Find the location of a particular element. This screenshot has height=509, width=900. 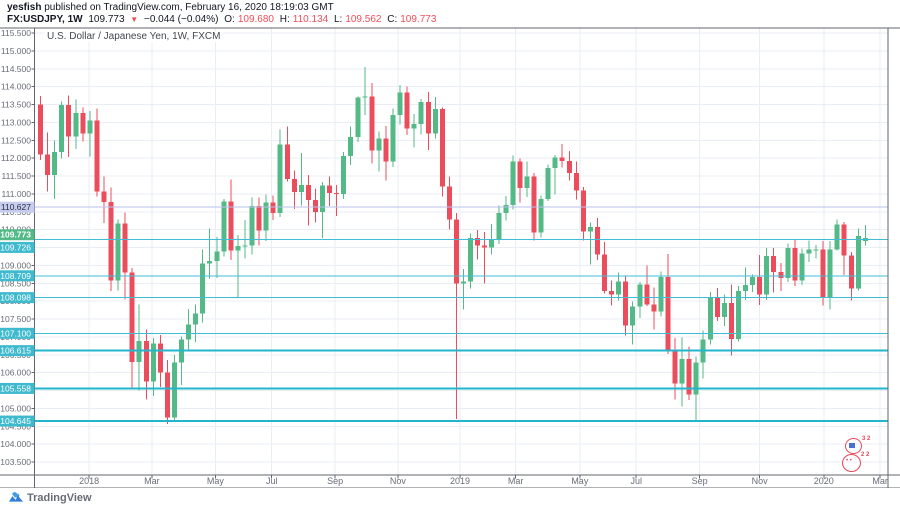

time-tick-label: 2019 is located at coordinates (460, 481).